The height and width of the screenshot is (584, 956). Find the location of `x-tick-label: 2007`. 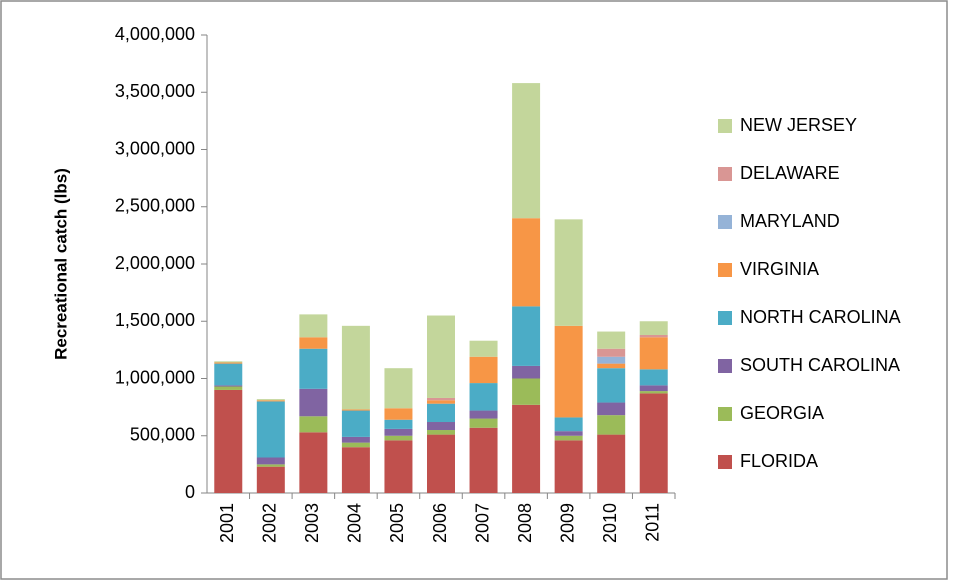

x-tick-label: 2007 is located at coordinates (482, 523).